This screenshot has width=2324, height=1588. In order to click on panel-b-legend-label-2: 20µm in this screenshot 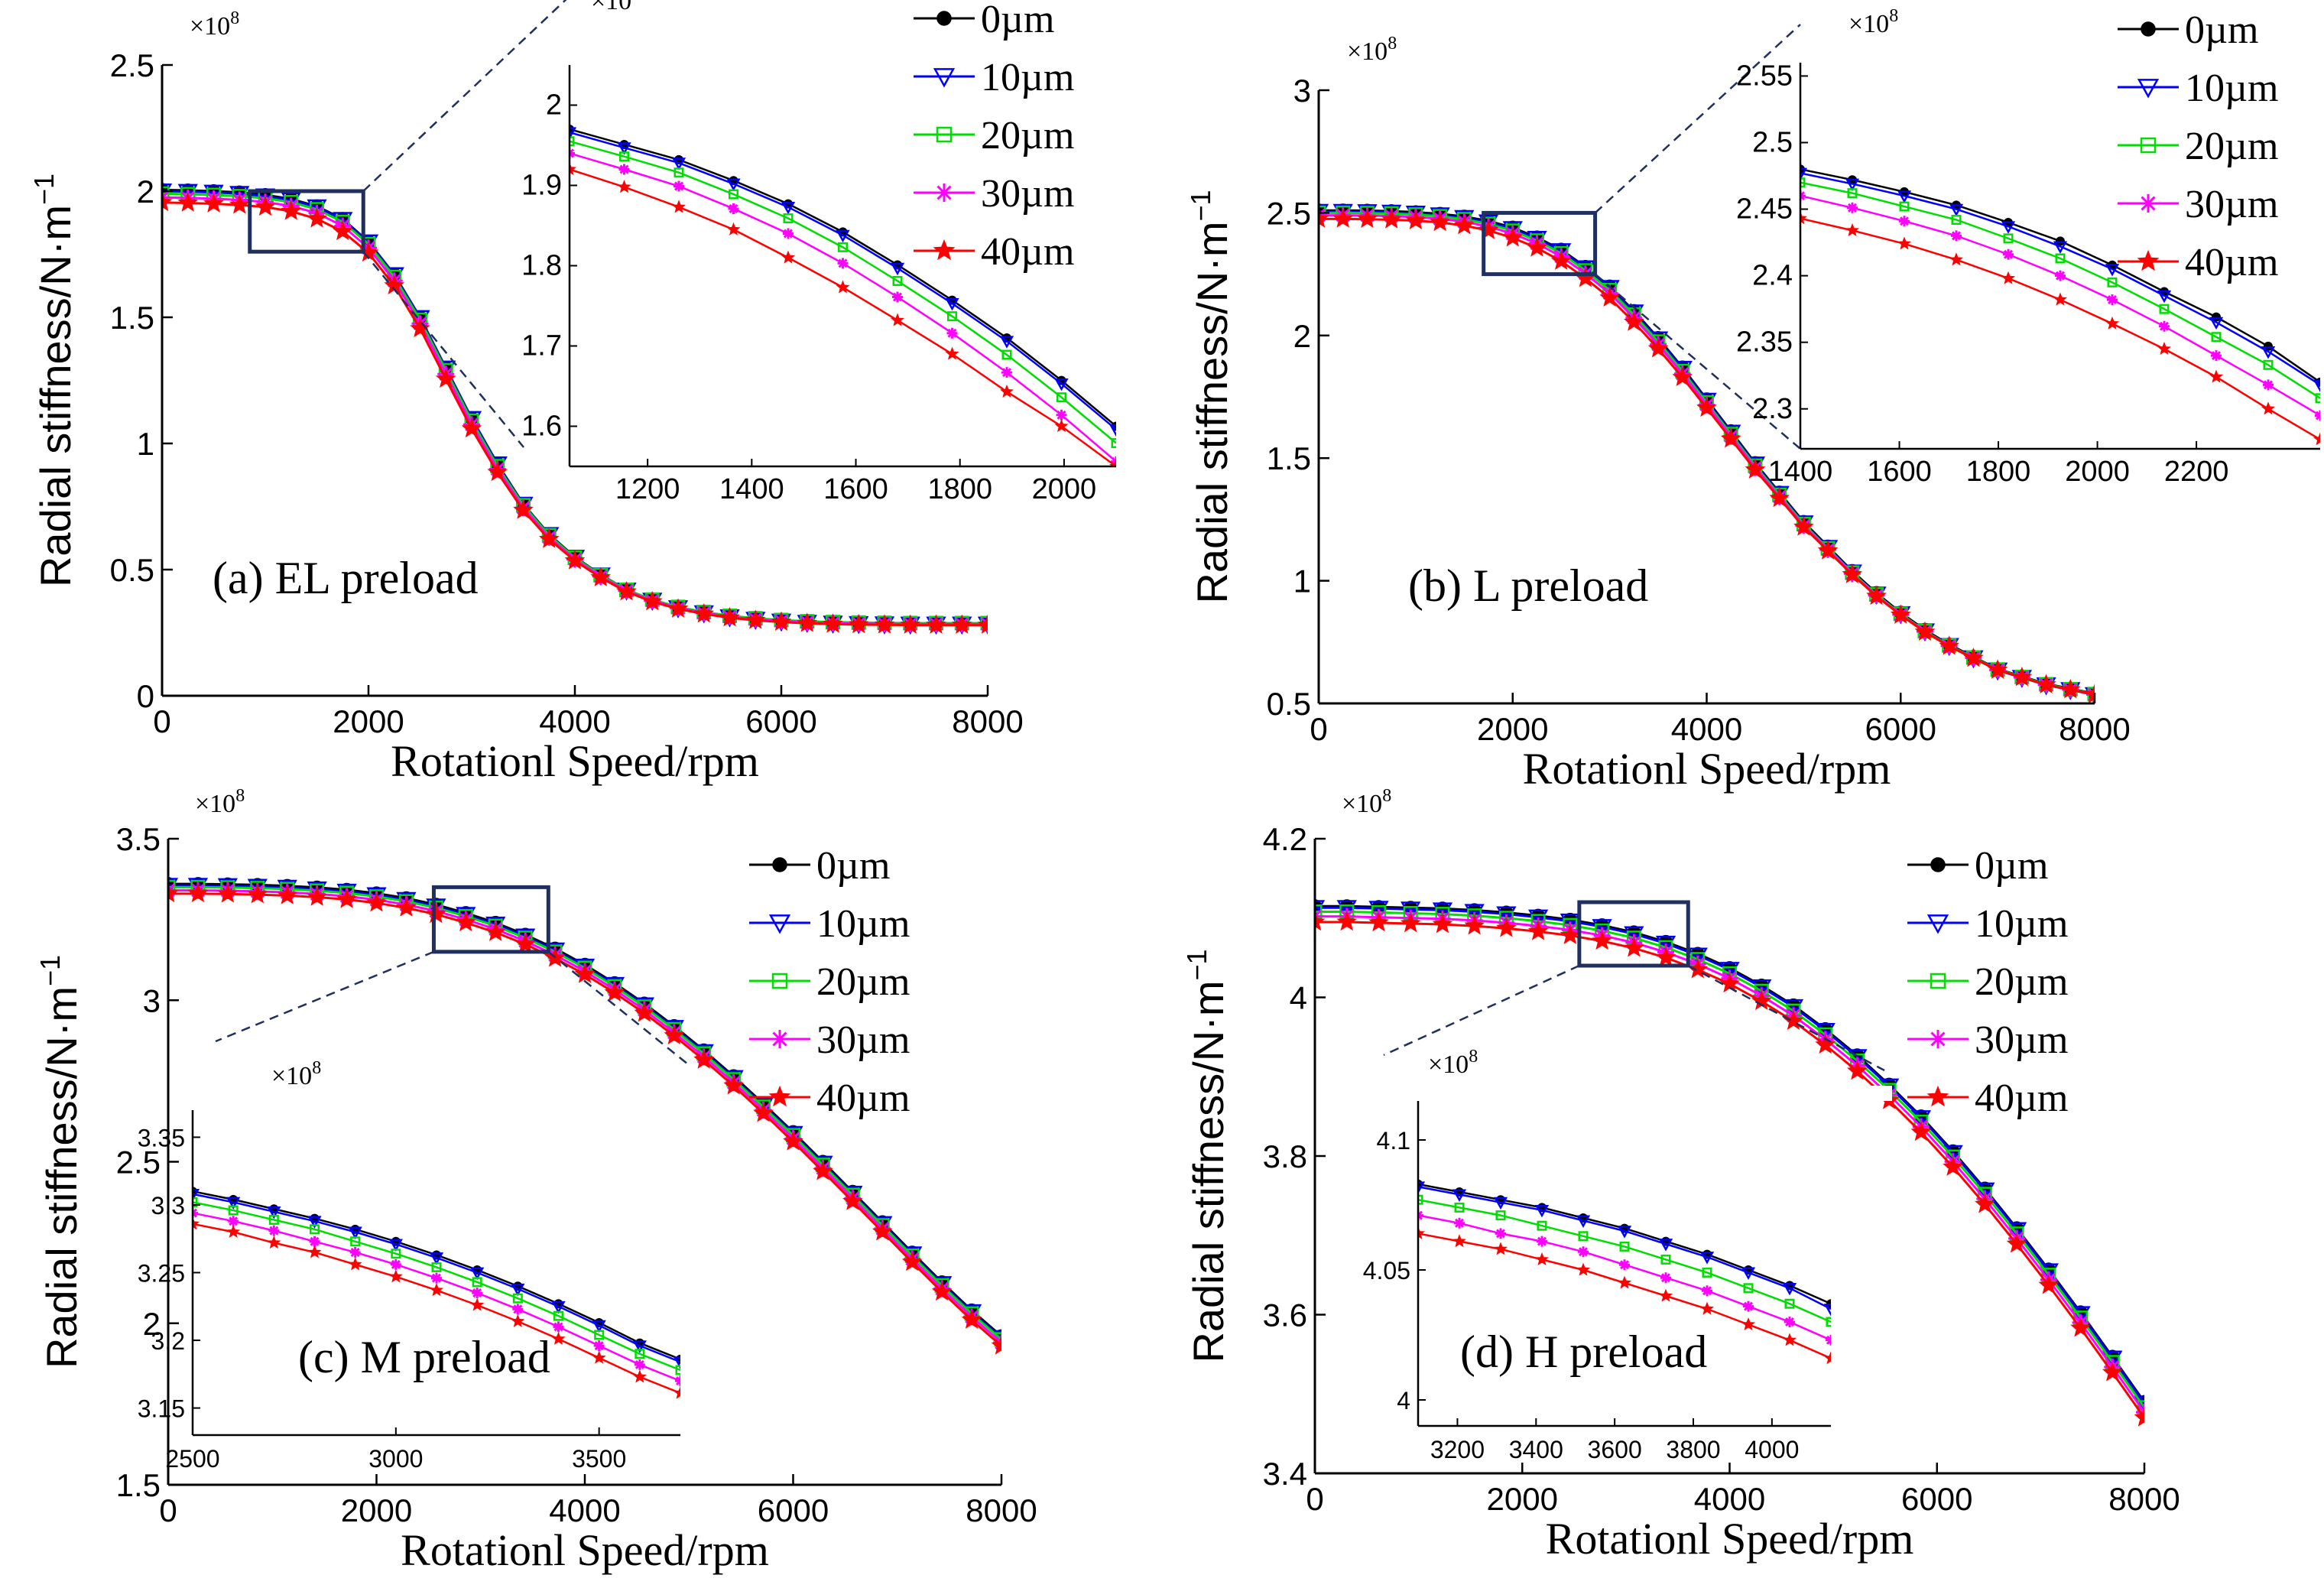, I will do `click(2231, 146)`.